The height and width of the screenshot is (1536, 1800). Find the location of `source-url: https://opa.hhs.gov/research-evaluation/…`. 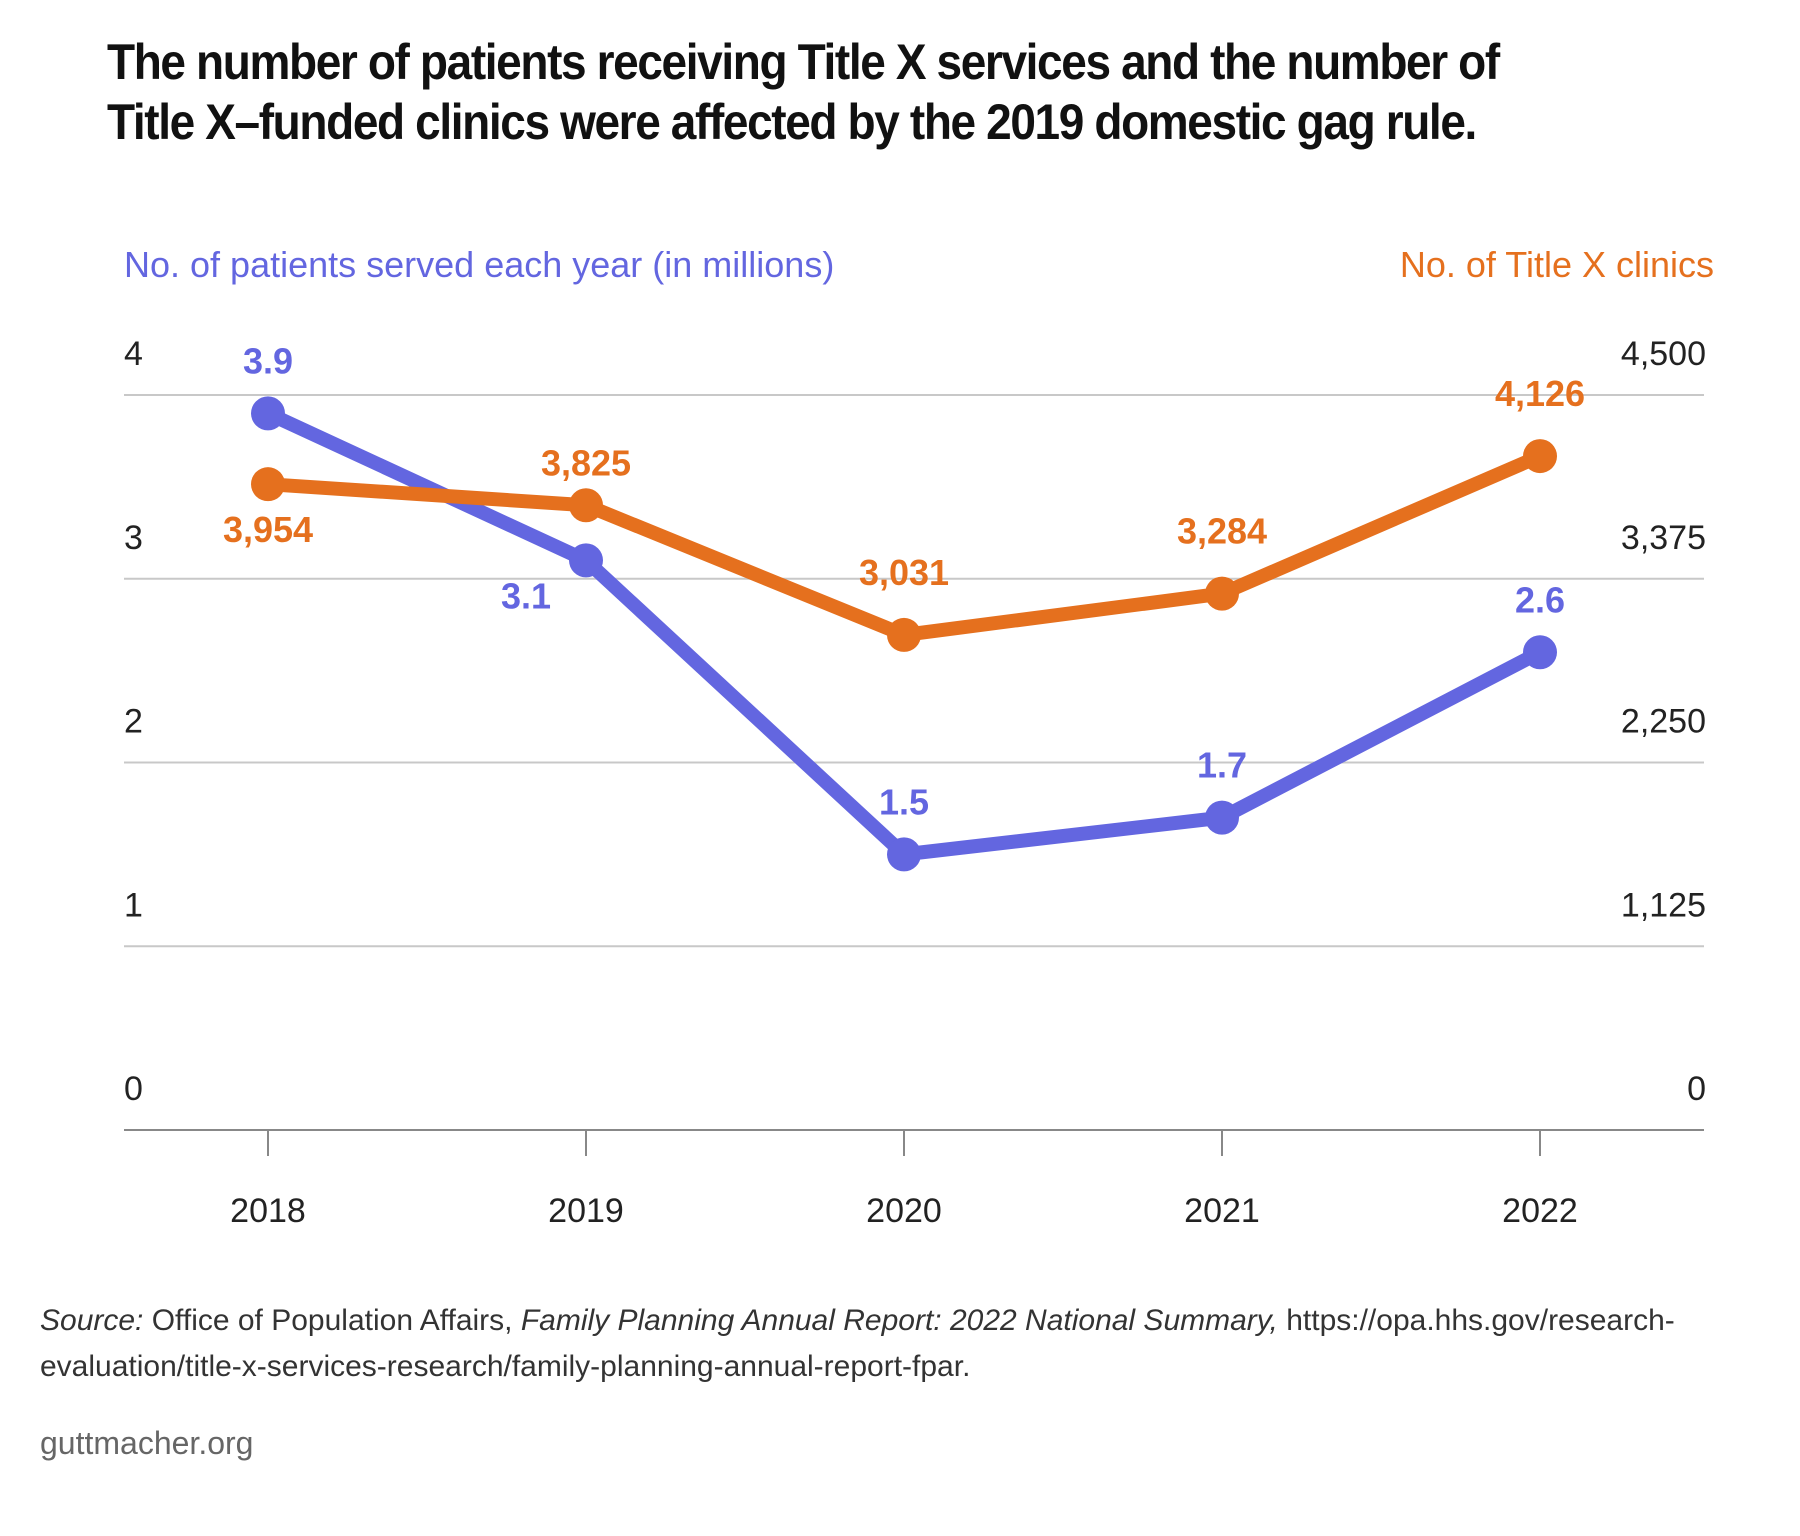

source-url: https://opa.hhs.gov/research-evaluation/… is located at coordinates (857, 1343).